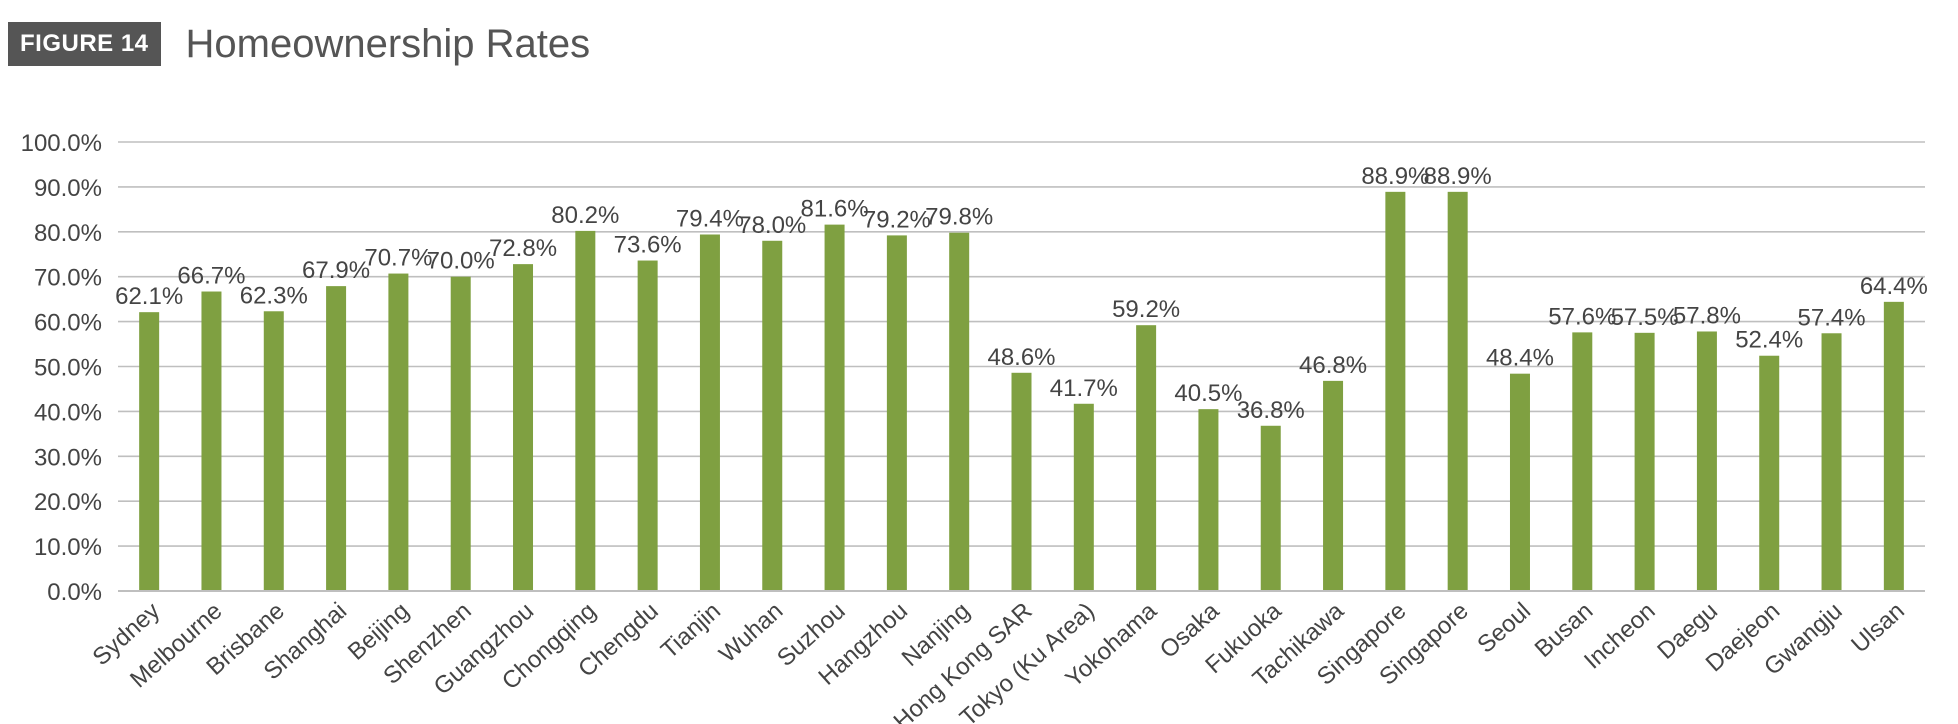 This screenshot has height=724, width=1958. What do you see at coordinates (398, 258) in the screenshot?
I see `data-label: 70.7%` at bounding box center [398, 258].